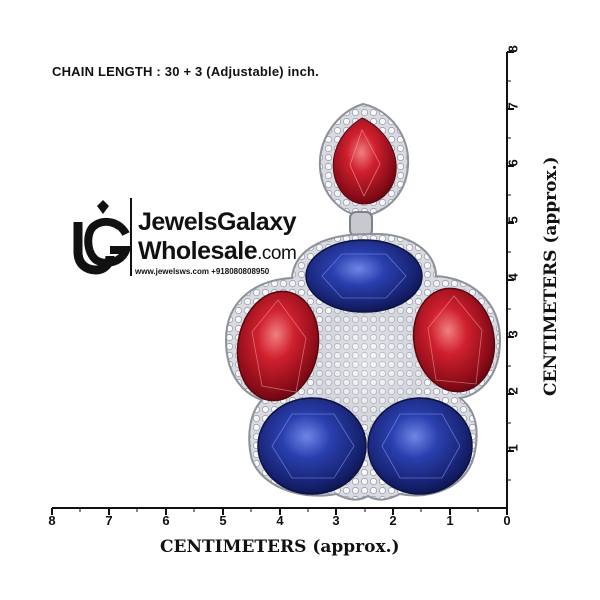 The image size is (600, 600). Describe the element at coordinates (52, 520) in the screenshot. I see `x-tick-label: 8` at that location.